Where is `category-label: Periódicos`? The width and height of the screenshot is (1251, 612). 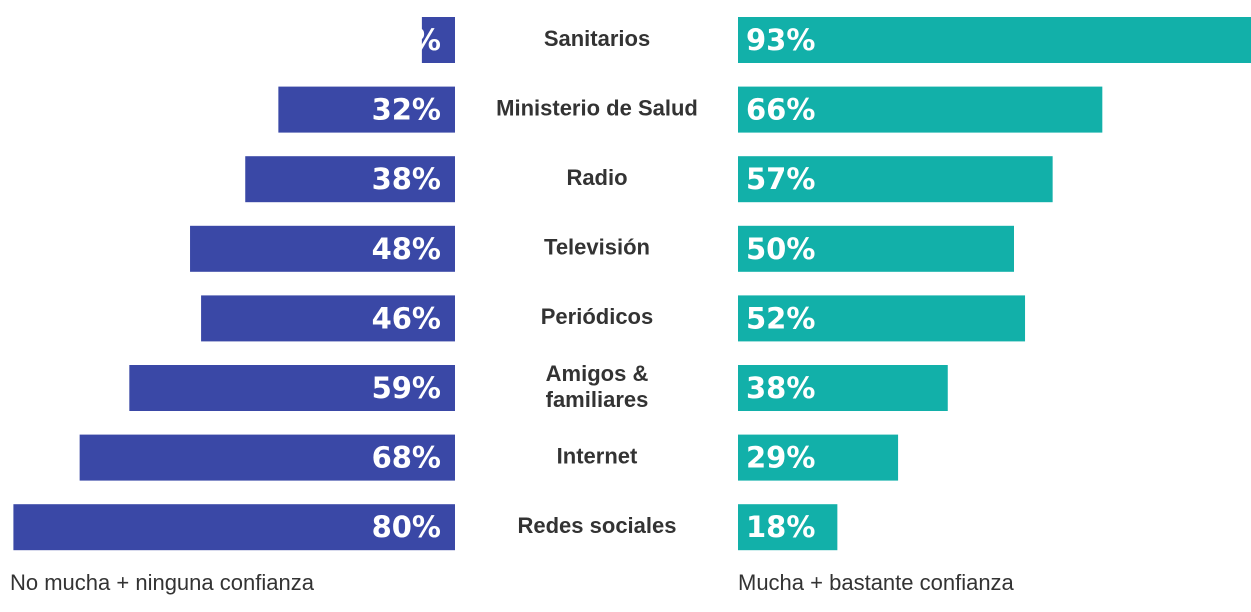 category-label: Periódicos is located at coordinates (597, 316).